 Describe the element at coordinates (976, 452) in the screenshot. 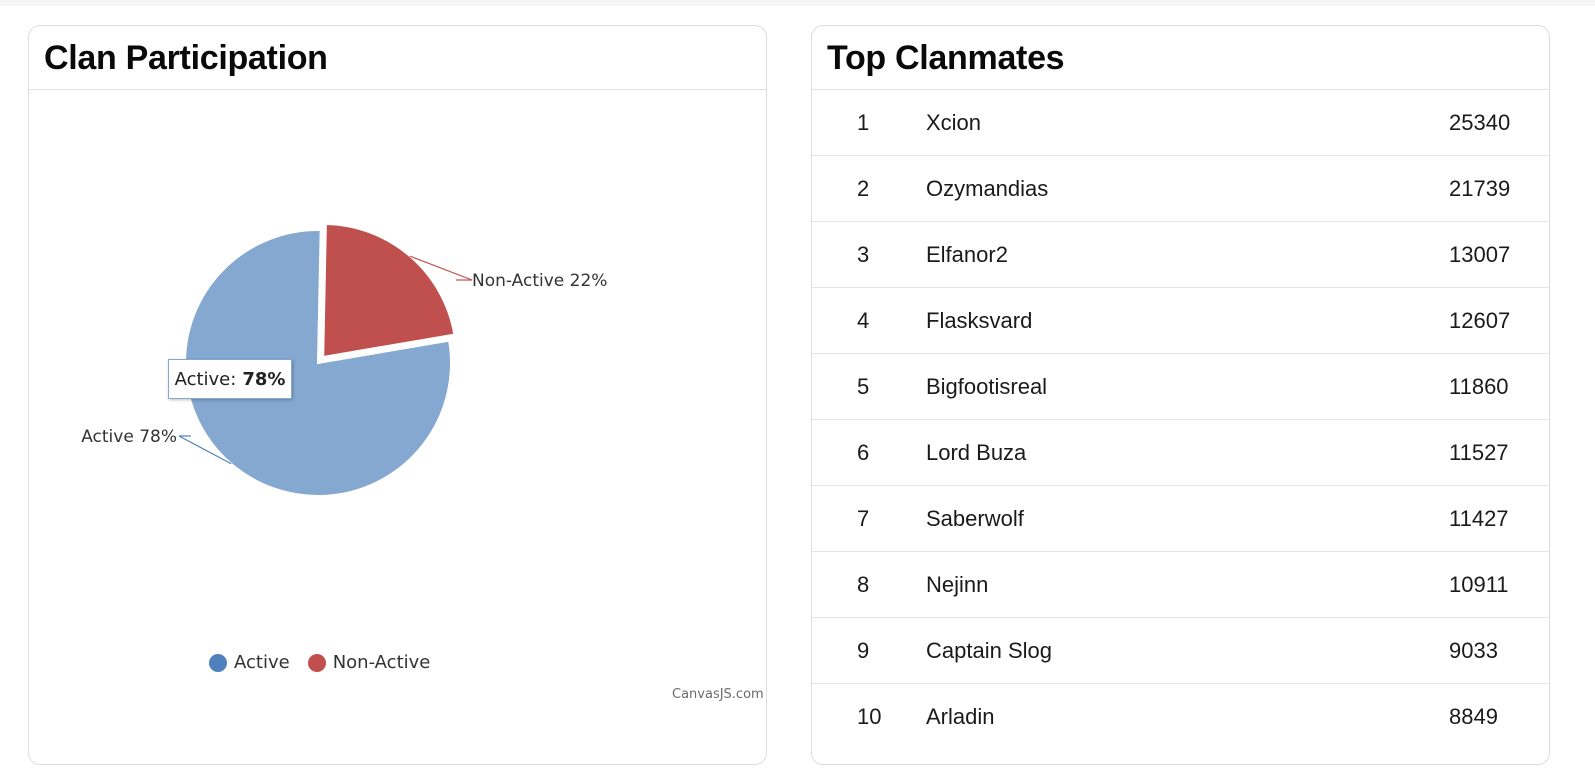

I see `name-cell: Lord Buza` at that location.